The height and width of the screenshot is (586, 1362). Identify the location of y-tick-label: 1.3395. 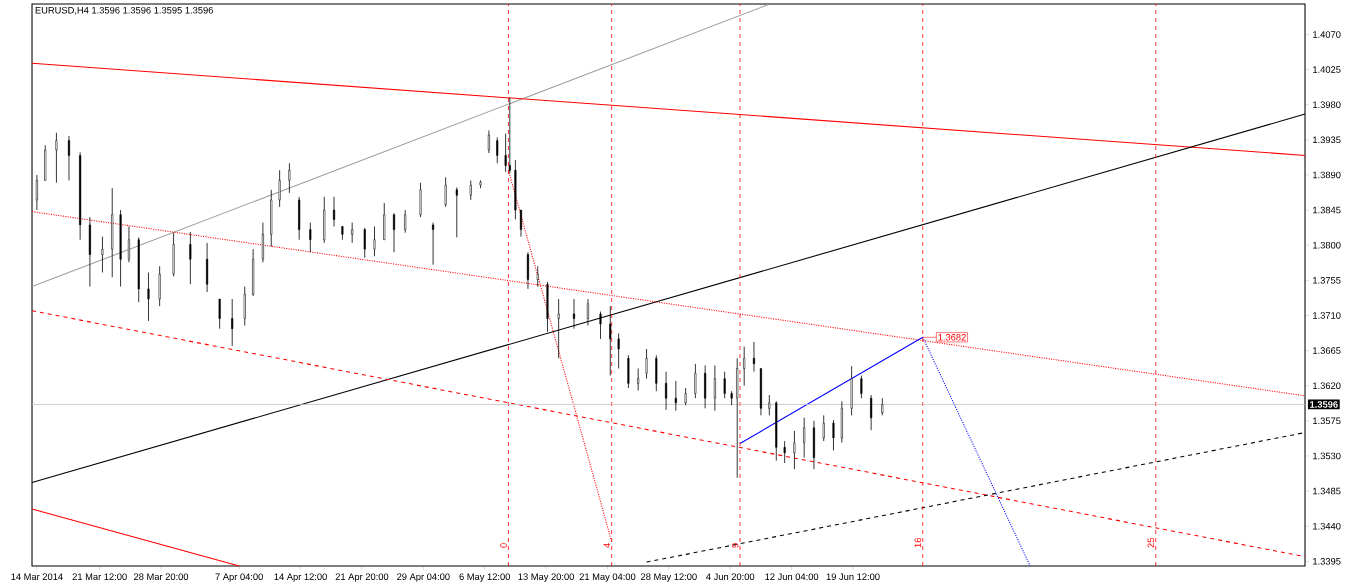
(1327, 561).